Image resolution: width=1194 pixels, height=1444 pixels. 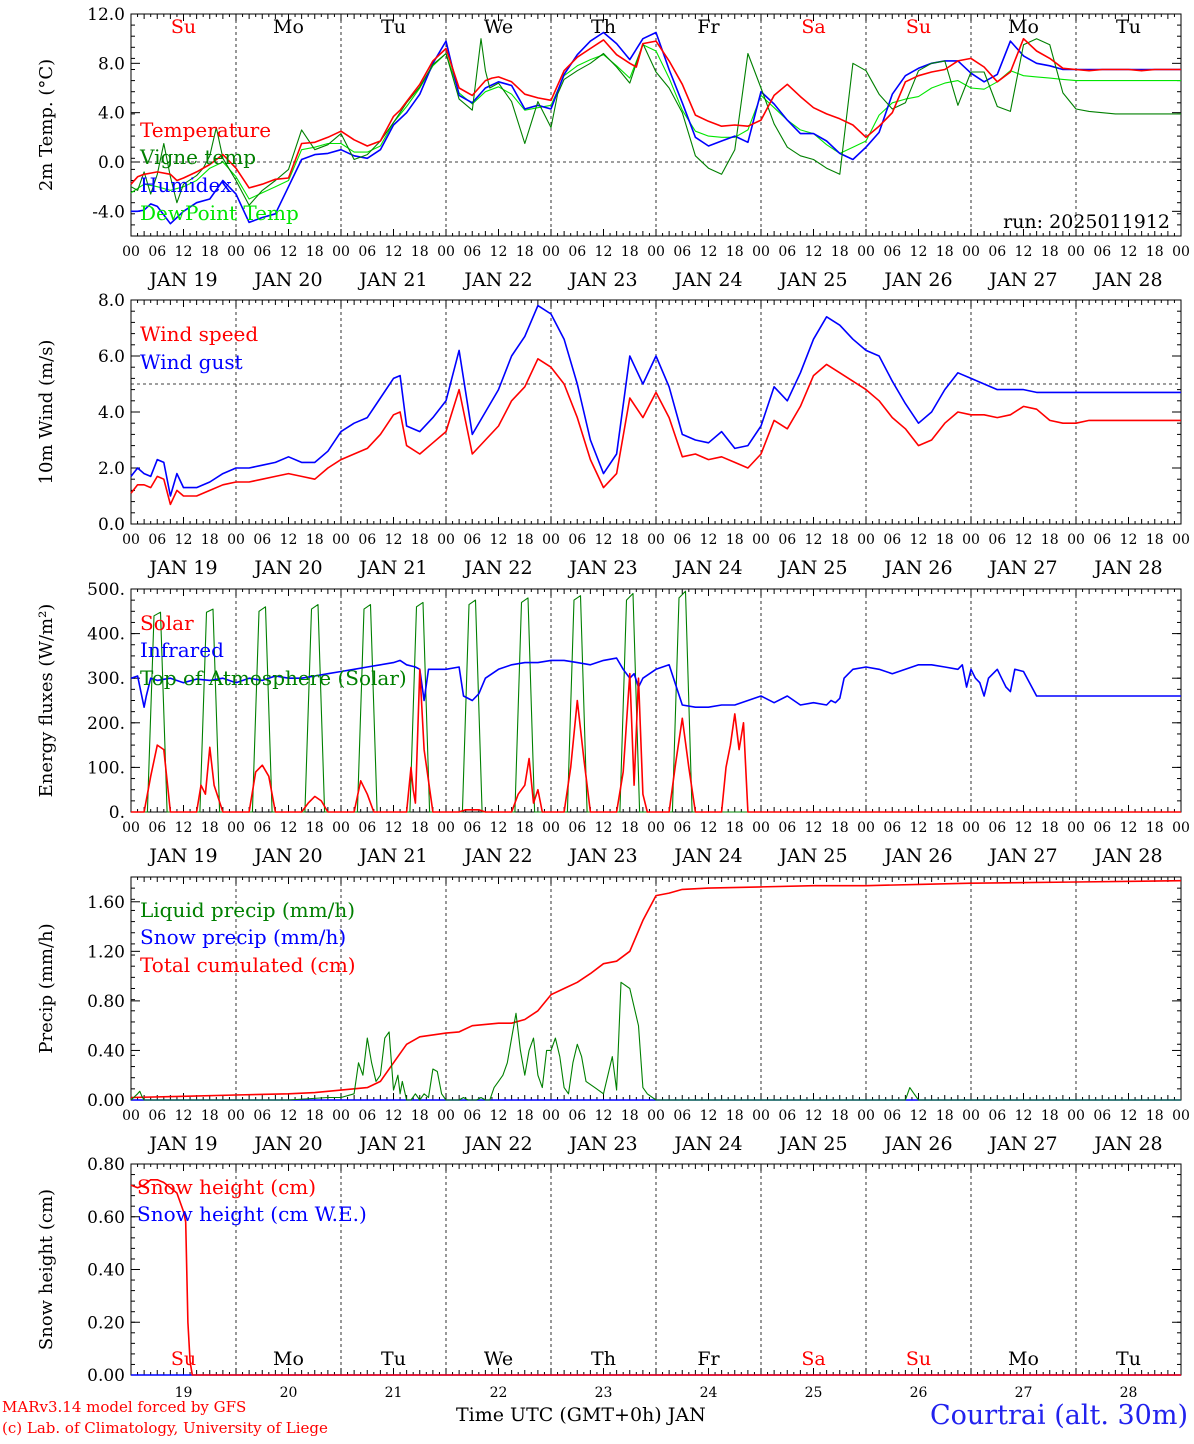 What do you see at coordinates (707, 568) in the screenshot?
I see `panel-2-date-label: JAN 24` at bounding box center [707, 568].